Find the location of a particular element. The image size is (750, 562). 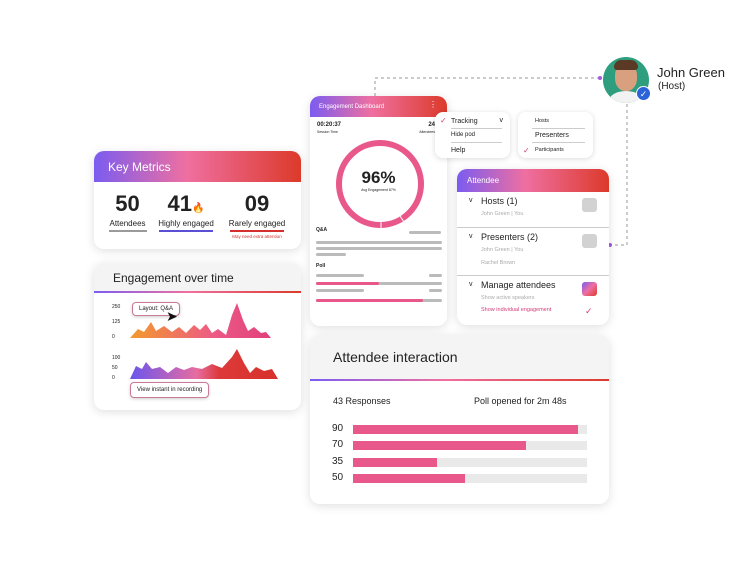

menu-item-presenters: Presenters is located at coordinates (552, 135).